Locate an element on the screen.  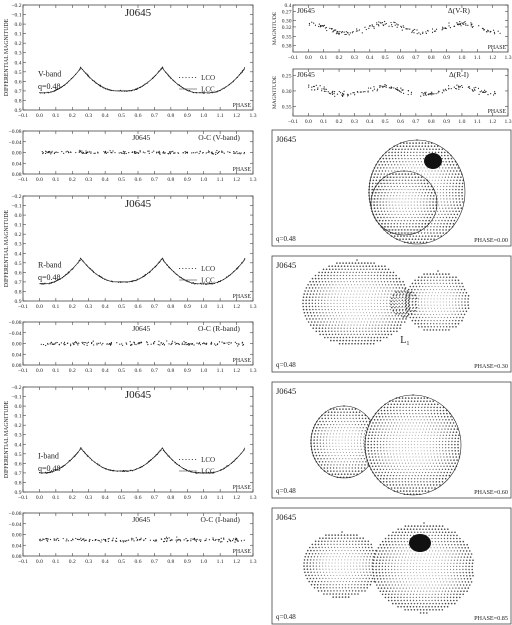
x-tick-label: 0.8 is located at coordinates (170, 562).